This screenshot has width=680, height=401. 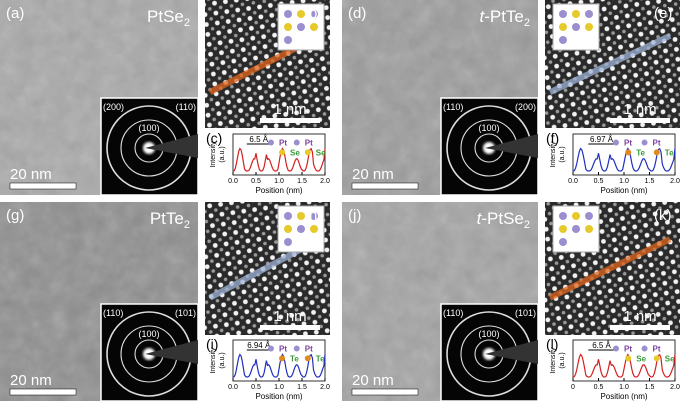 What do you see at coordinates (212, 344) in the screenshot?
I see `panel-label: (i)` at bounding box center [212, 344].